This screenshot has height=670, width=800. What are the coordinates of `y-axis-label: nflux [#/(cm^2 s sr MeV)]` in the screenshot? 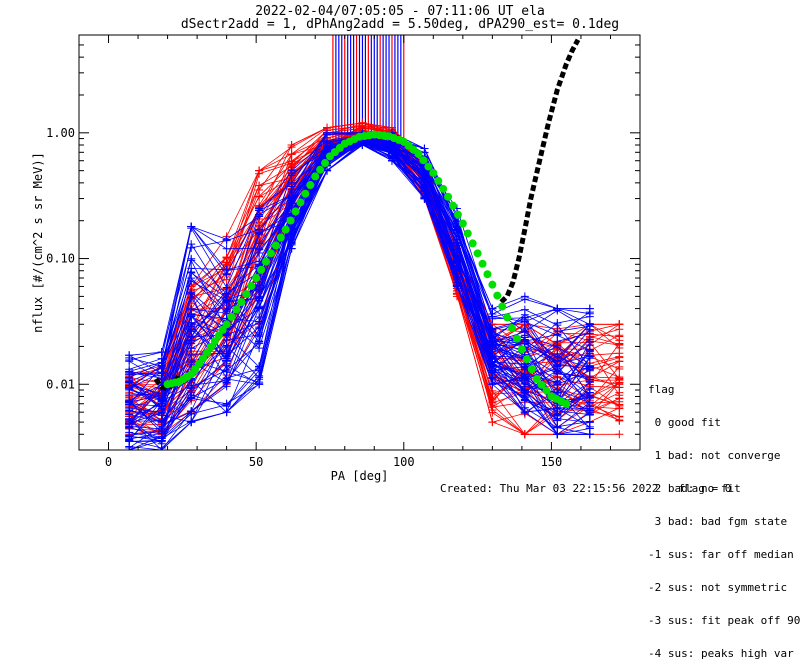 It's located at (38, 242).